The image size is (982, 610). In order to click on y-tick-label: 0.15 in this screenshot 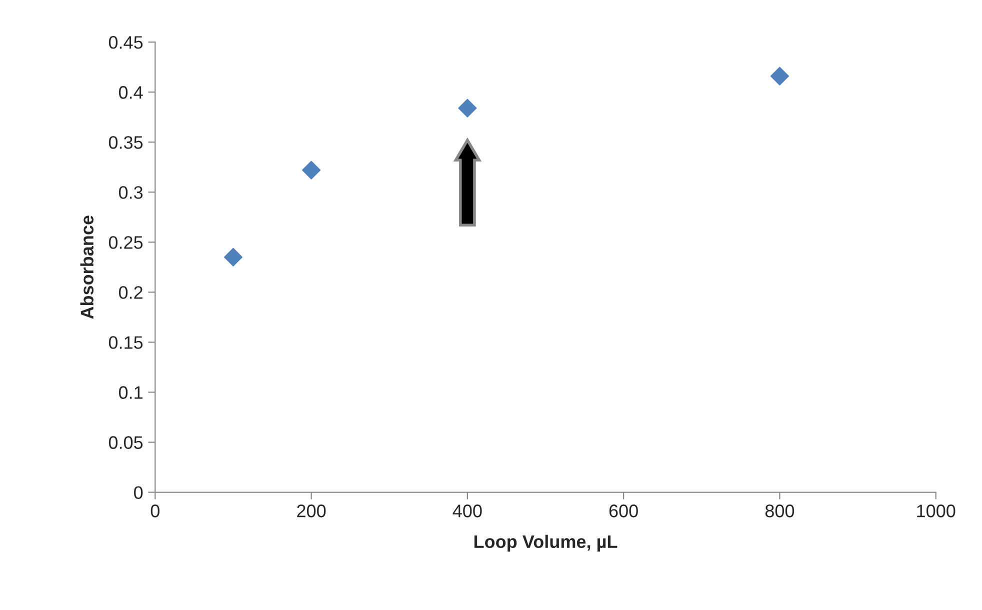, I will do `click(125, 342)`.